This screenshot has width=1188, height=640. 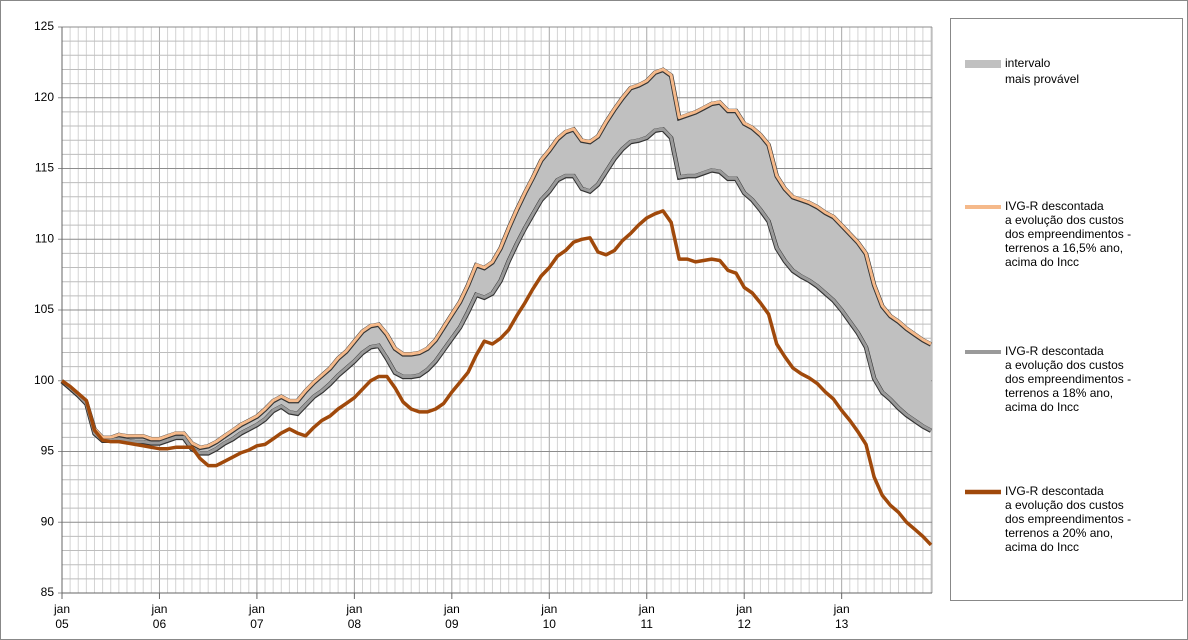 I want to click on y-tick-label: 100, so click(x=44, y=380).